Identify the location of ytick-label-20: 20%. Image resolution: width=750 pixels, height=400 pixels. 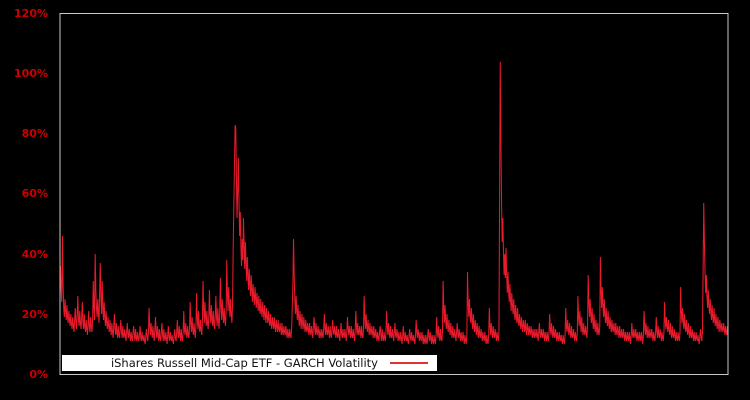
(34, 314).